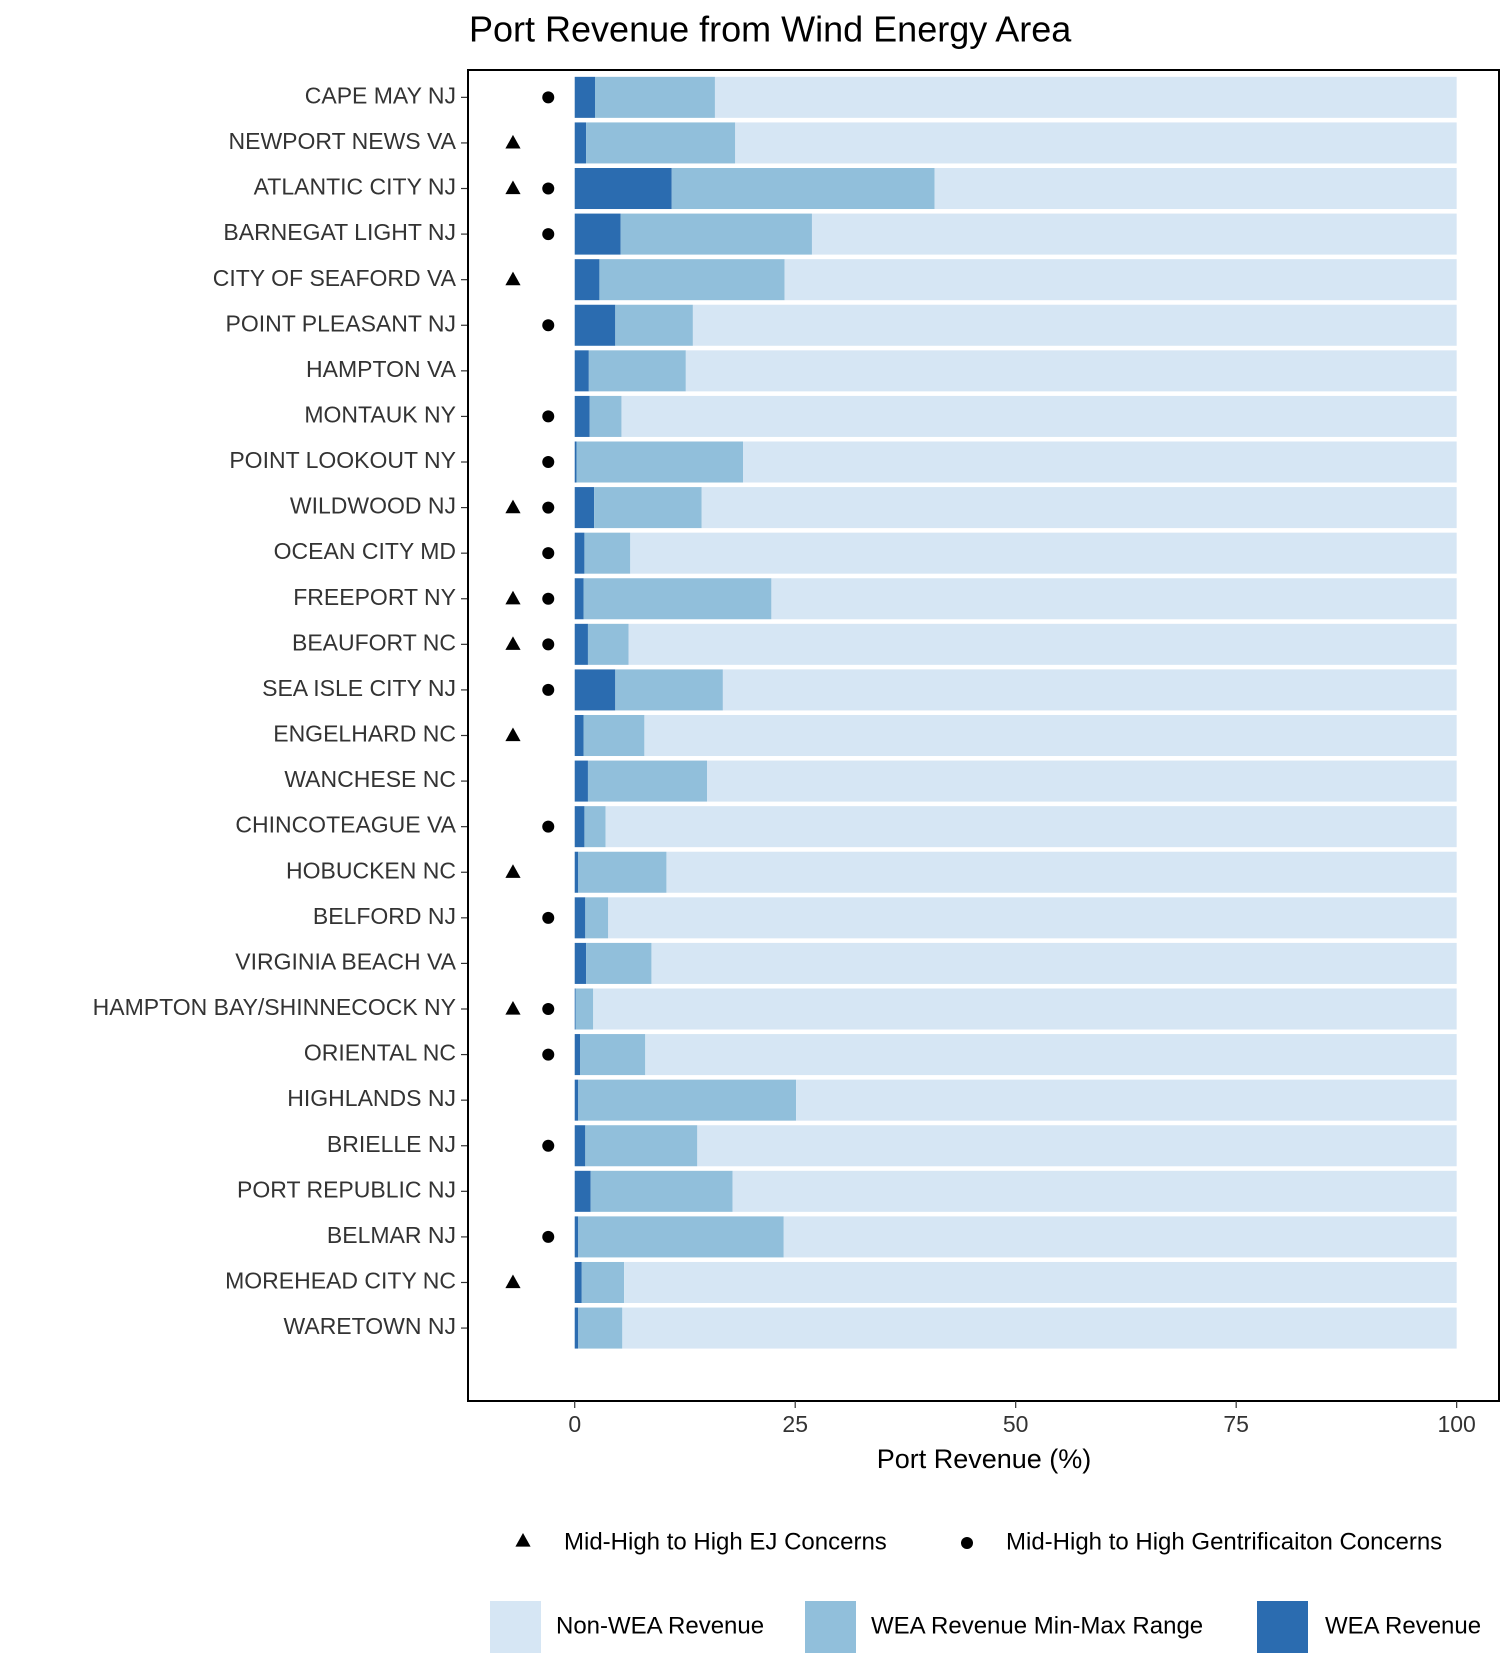  Describe the element at coordinates (364, 734) in the screenshot. I see `y-tick-label: ENGELHARD NC` at that location.